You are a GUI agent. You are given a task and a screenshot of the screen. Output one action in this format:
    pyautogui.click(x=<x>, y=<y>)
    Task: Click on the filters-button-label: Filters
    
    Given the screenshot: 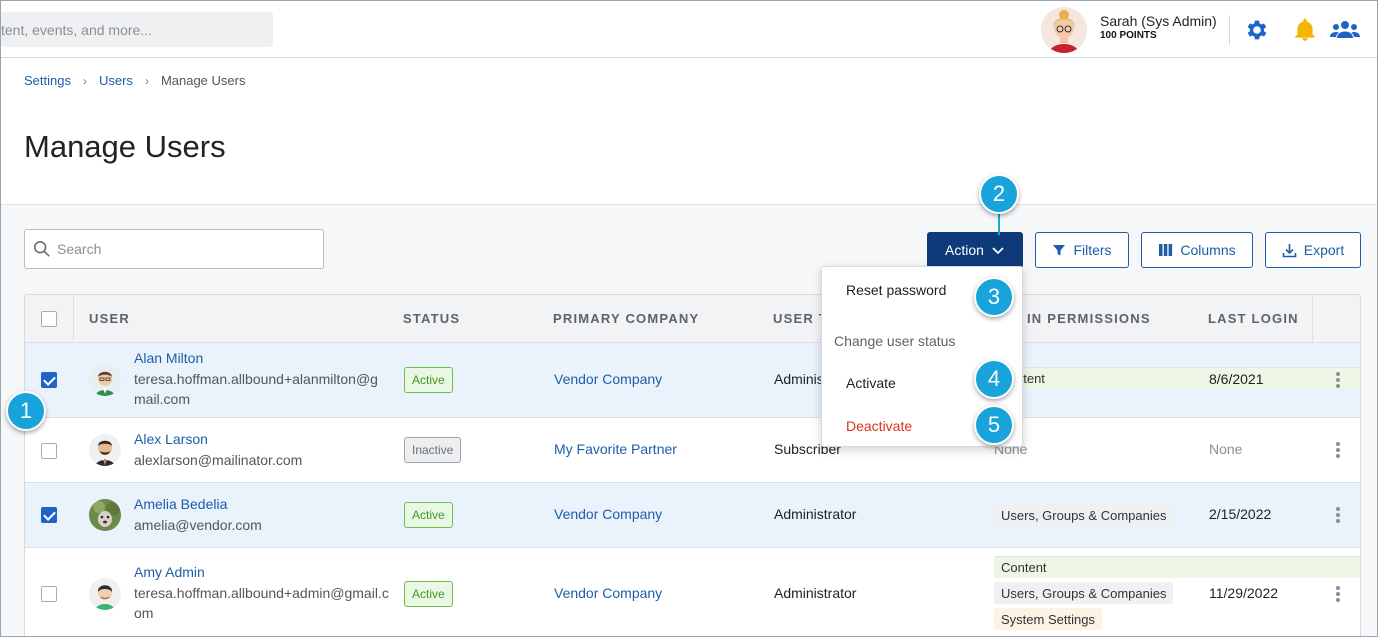 What is the action you would take?
    pyautogui.click(x=1092, y=250)
    